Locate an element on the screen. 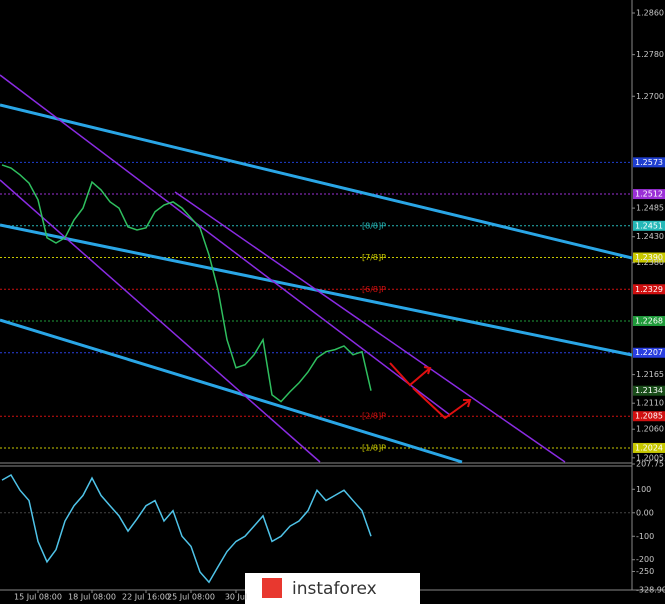 Image resolution: width=665 pixels, height=604 pixels. y-tick-label: 1.2005 is located at coordinates (650, 457).